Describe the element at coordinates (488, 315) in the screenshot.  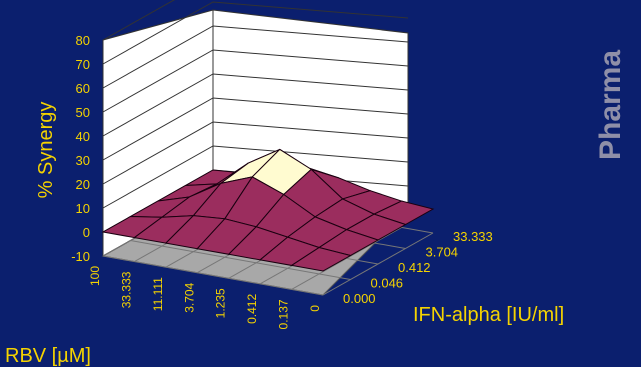
I see `y-axis-label: IFN-alpha [IU/ml]` at that location.